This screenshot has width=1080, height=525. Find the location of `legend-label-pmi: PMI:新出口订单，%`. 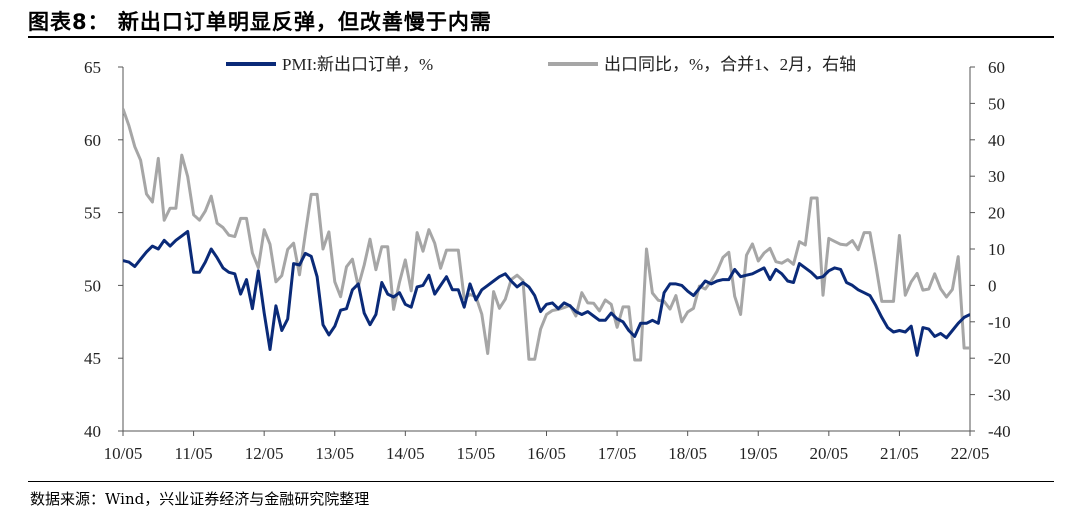

legend-label-pmi: PMI:新出口订单，% is located at coordinates (357, 64).